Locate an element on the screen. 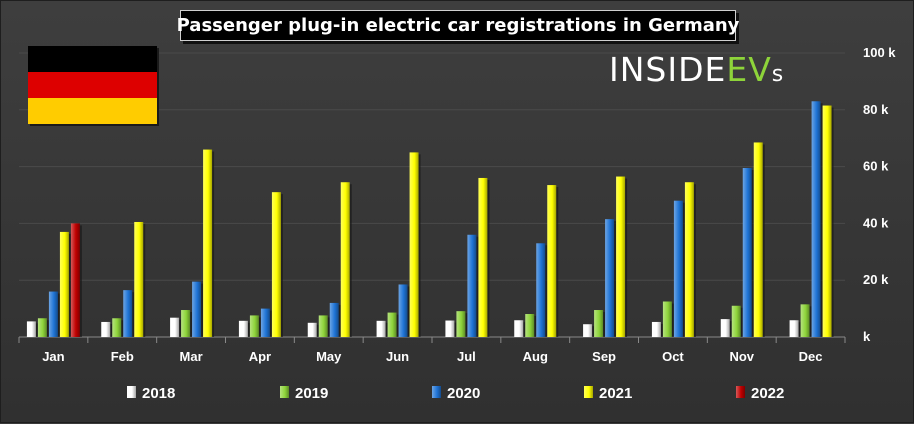 The width and height of the screenshot is (914, 424). x-tick-label: Jan is located at coordinates (53, 356).